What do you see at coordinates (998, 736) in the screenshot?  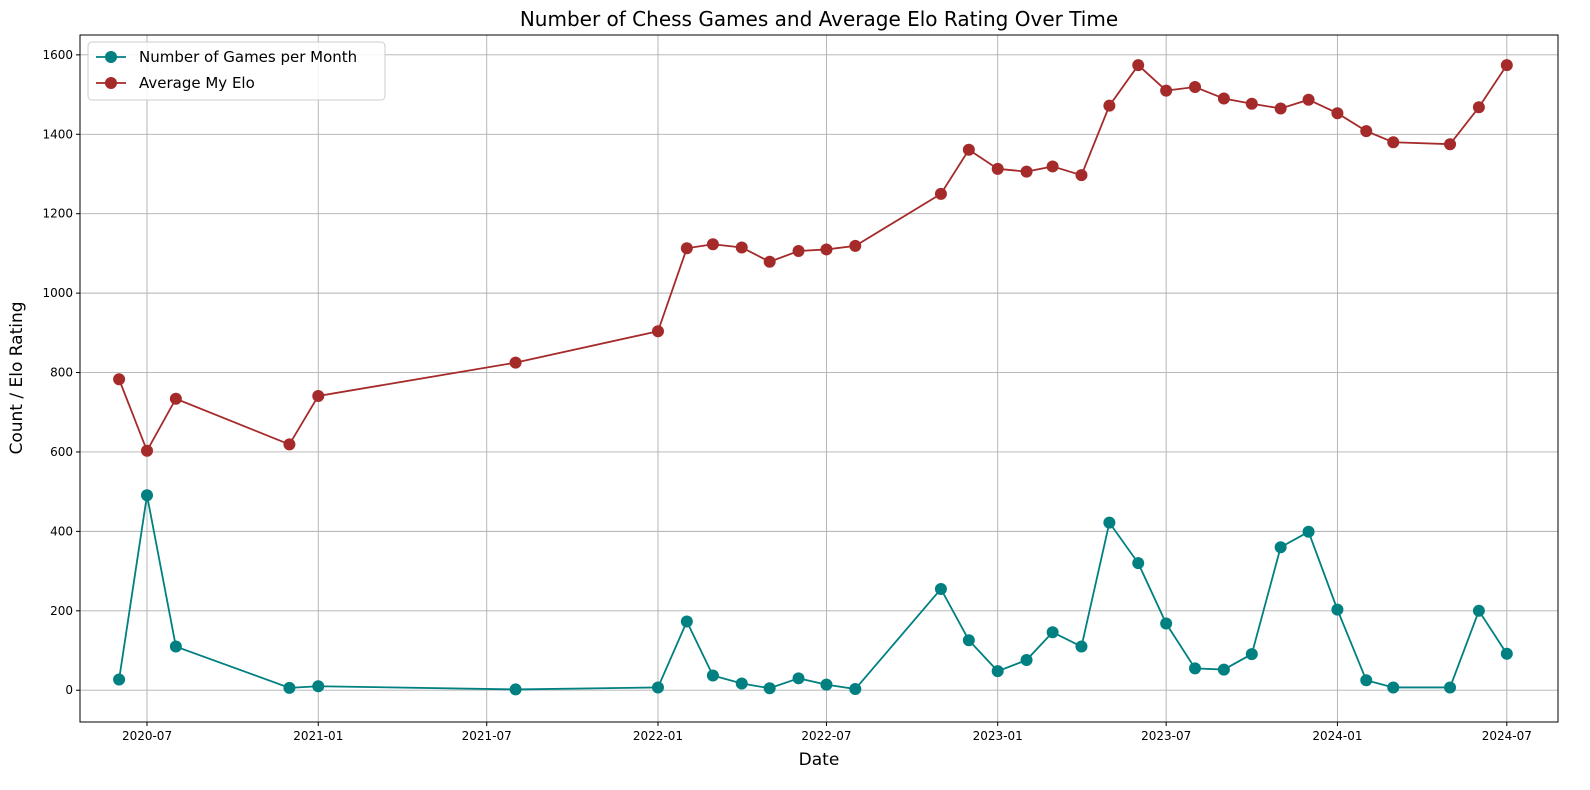 I see `x-tick-label: 2023-01` at bounding box center [998, 736].